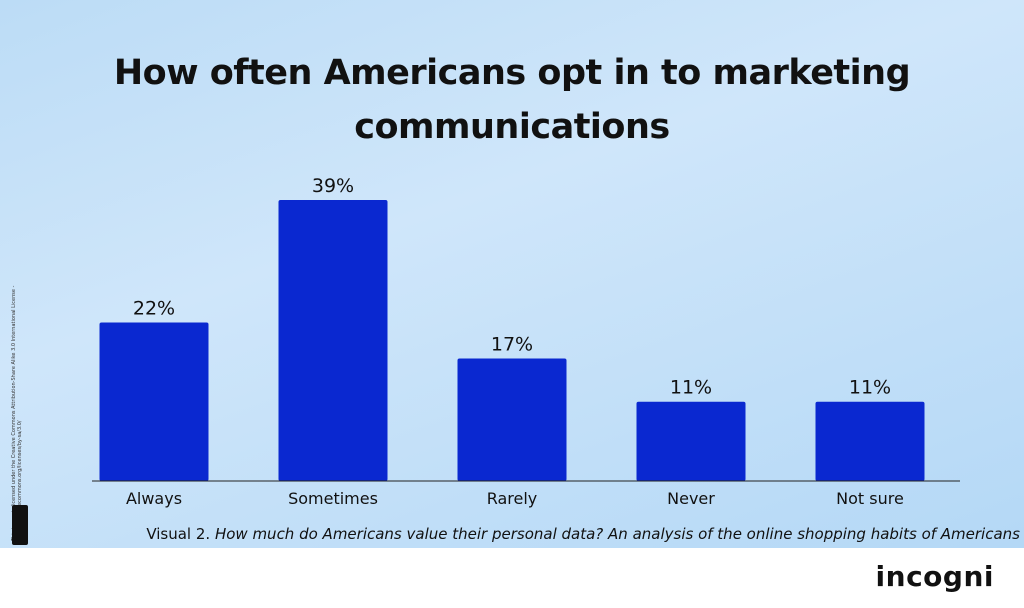 This screenshot has height=608, width=1024. What do you see at coordinates (154, 401) in the screenshot?
I see `bar-always` at bounding box center [154, 401].